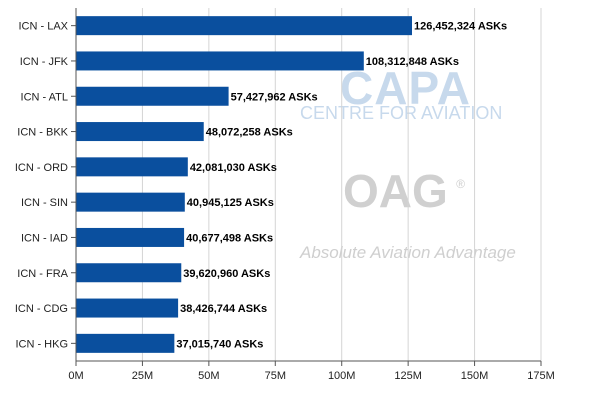 The height and width of the screenshot is (400, 600). I want to click on data-label: 42,081,030 ASKs, so click(233, 168).